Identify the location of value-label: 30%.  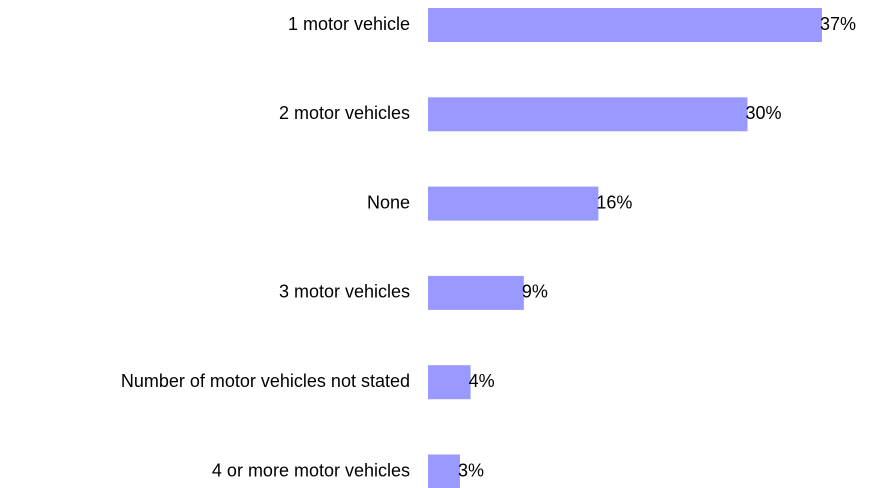
(763, 113).